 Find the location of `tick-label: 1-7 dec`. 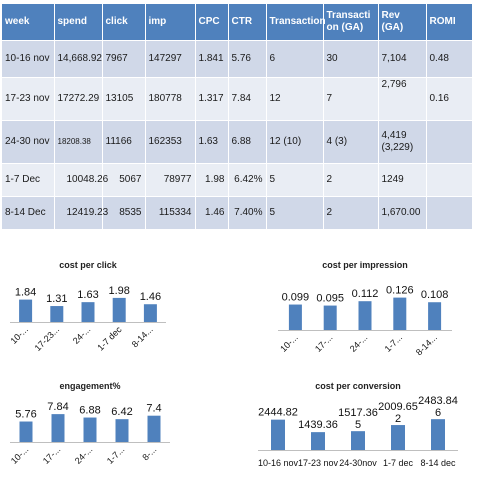

tick-label: 1-7 dec is located at coordinates (109, 338).